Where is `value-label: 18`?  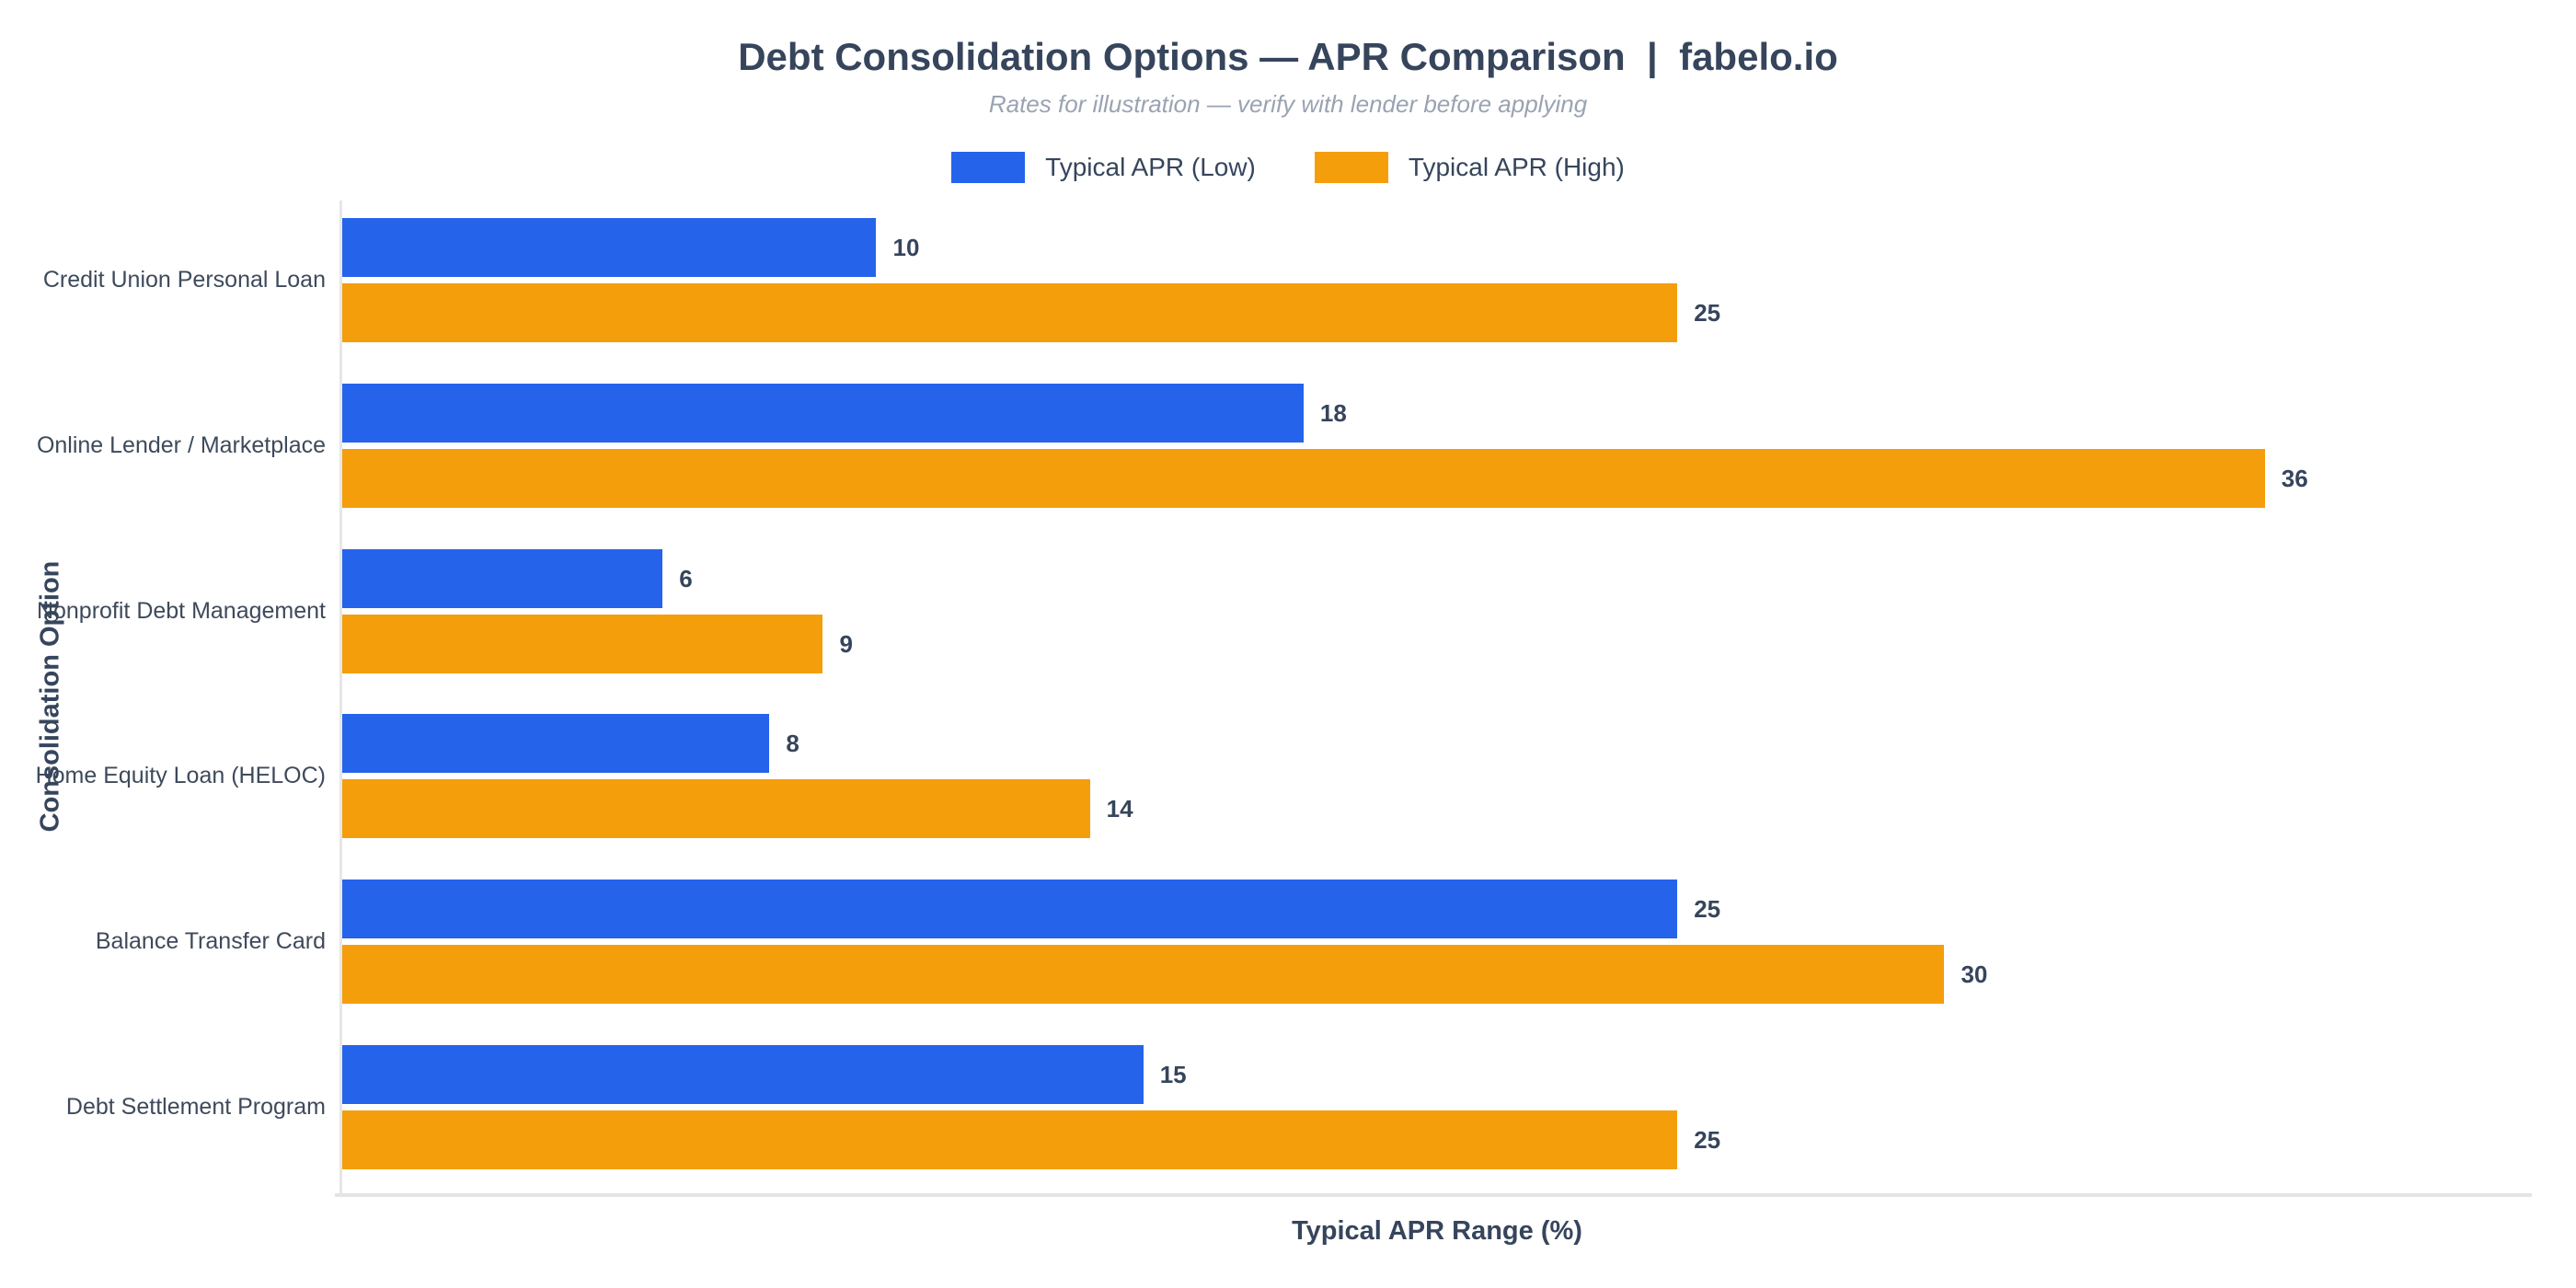 value-label: 18 is located at coordinates (1333, 412).